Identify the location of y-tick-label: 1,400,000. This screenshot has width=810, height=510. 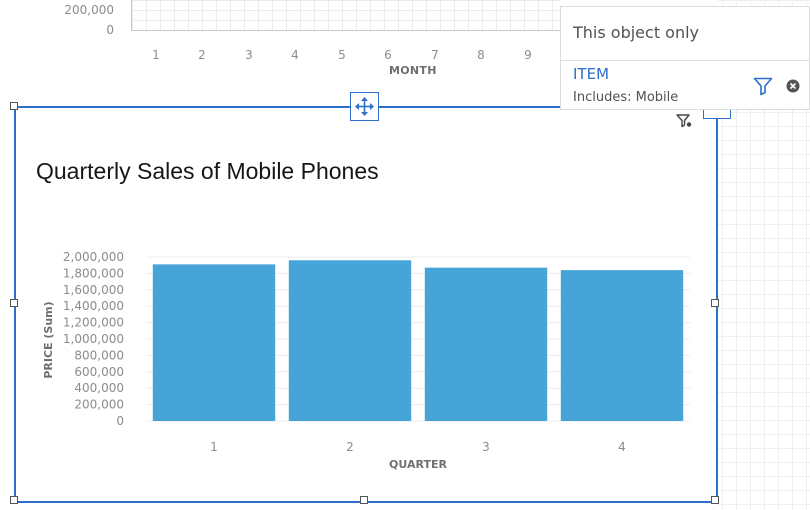
(93, 306).